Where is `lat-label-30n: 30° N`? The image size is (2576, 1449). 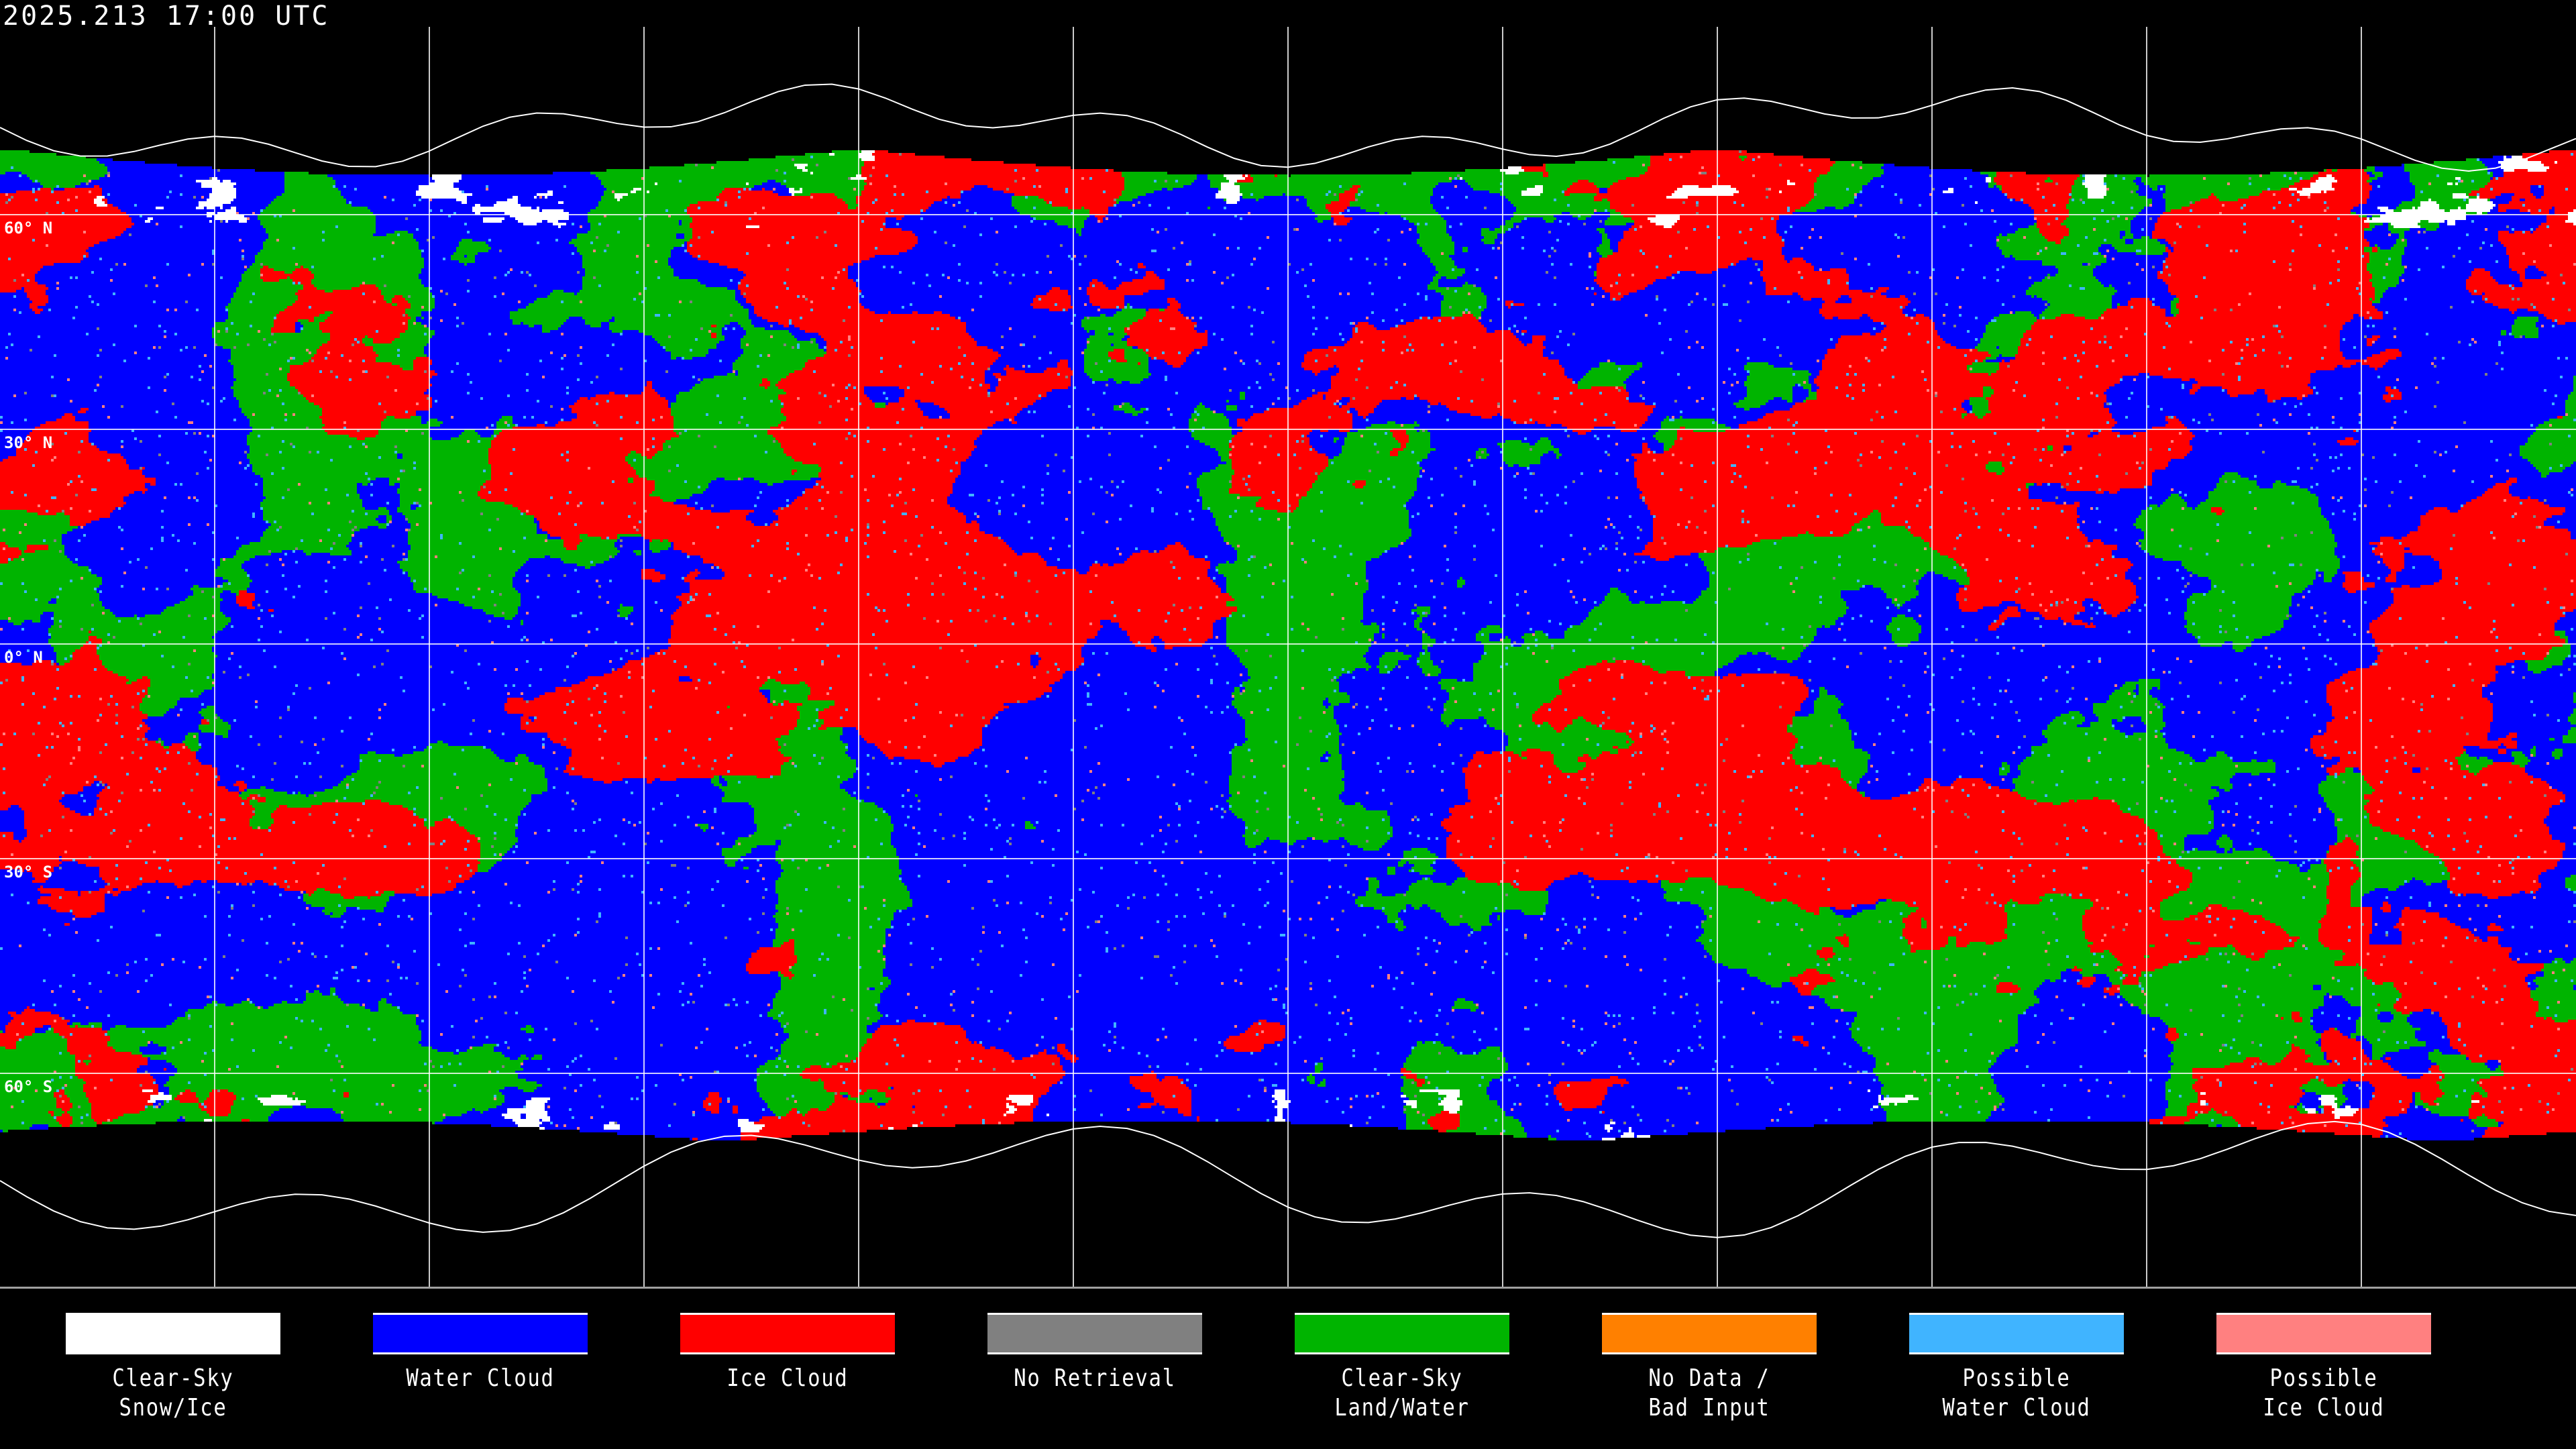
lat-label-30n: 30° N is located at coordinates (28, 442).